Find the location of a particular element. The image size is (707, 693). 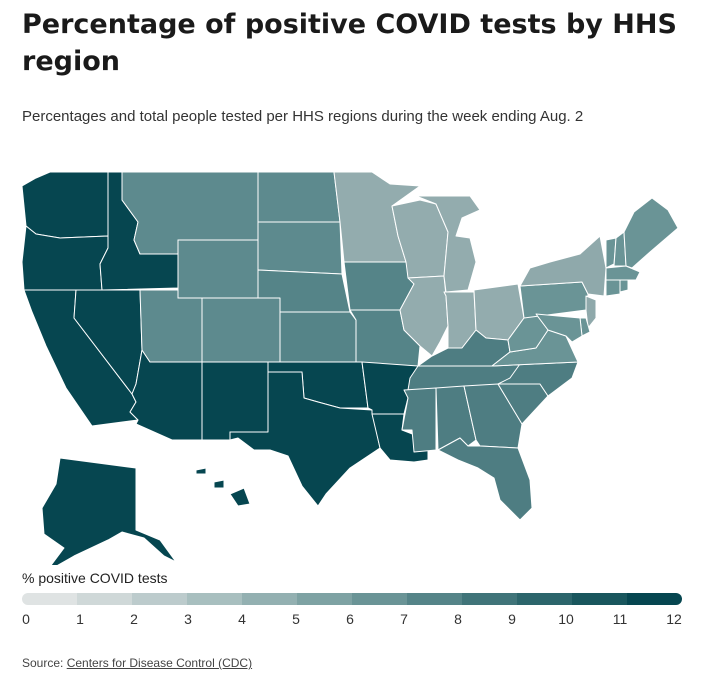

legend-tick-8: 8 is located at coordinates (458, 619).